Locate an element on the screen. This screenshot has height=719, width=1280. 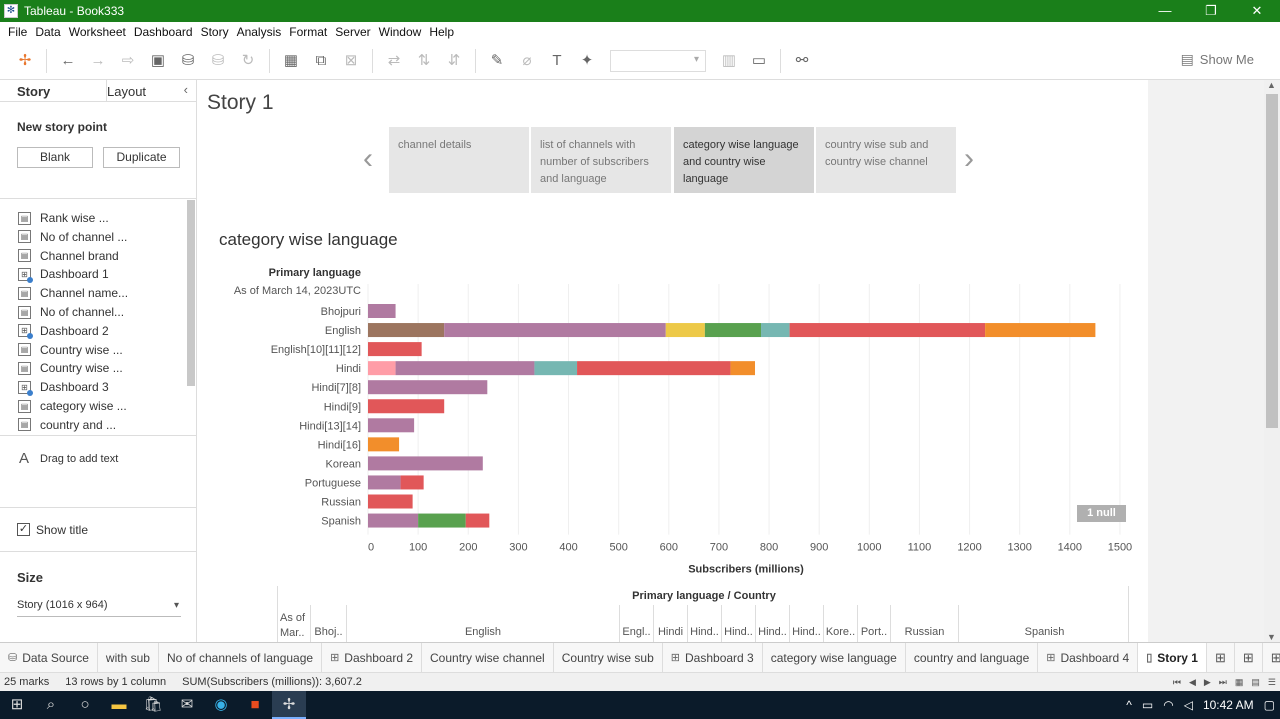
close-button: ✕ is located at coordinates (1257, 10).